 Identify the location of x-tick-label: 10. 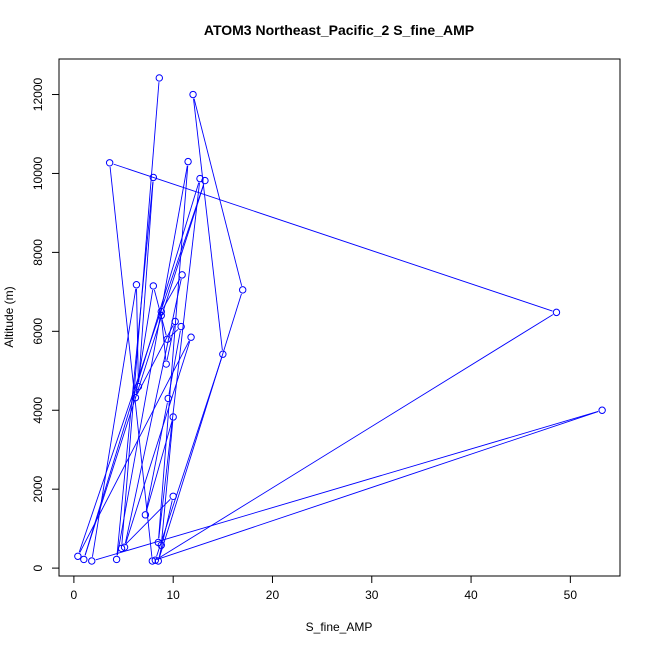
(174, 595).